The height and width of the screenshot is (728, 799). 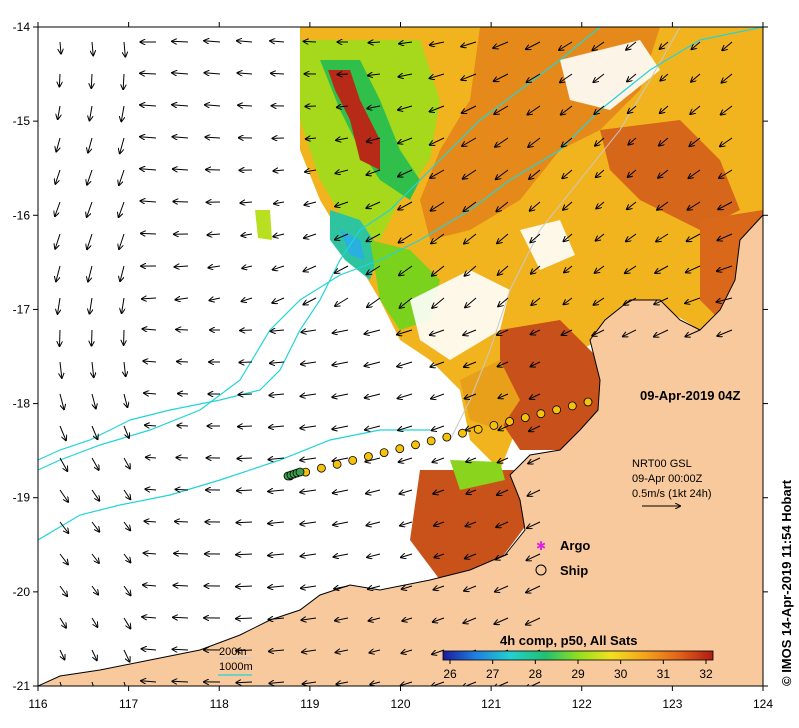 I want to click on current-source-label: NRT00 GSL, so click(x=662, y=464).